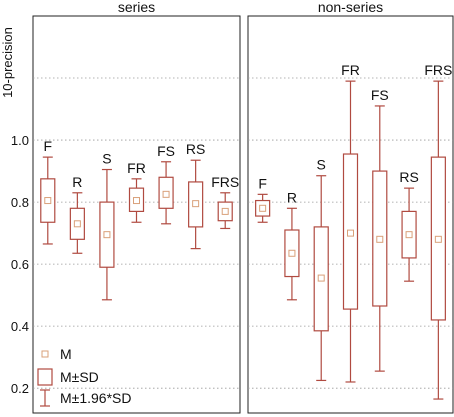 This screenshot has width=454, height=417. Describe the element at coordinates (66, 354) in the screenshot. I see `legend-label-mean: M` at that location.